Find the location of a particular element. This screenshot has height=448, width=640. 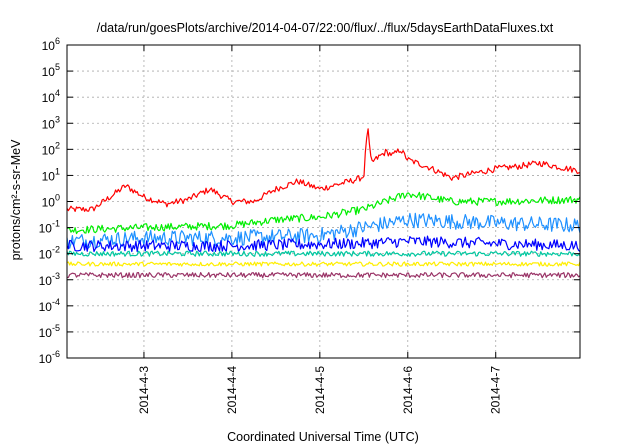

y-axis-label: protons/cm²-s-sr-MeV is located at coordinates (16, 200).